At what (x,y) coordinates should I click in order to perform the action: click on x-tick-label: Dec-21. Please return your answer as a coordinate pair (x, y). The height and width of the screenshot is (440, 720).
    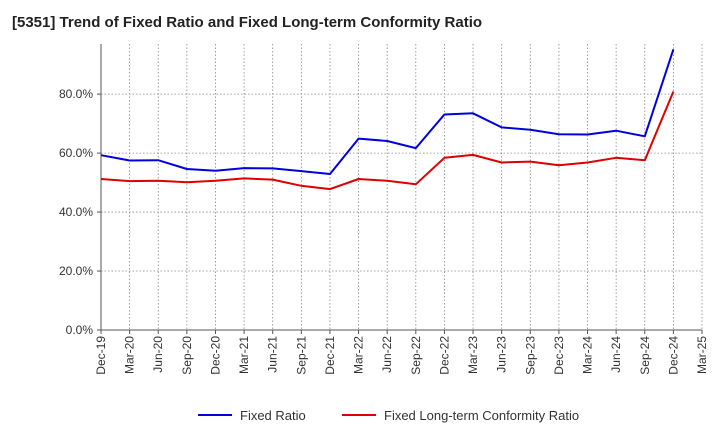
    Looking at the image, I should click on (330, 355).